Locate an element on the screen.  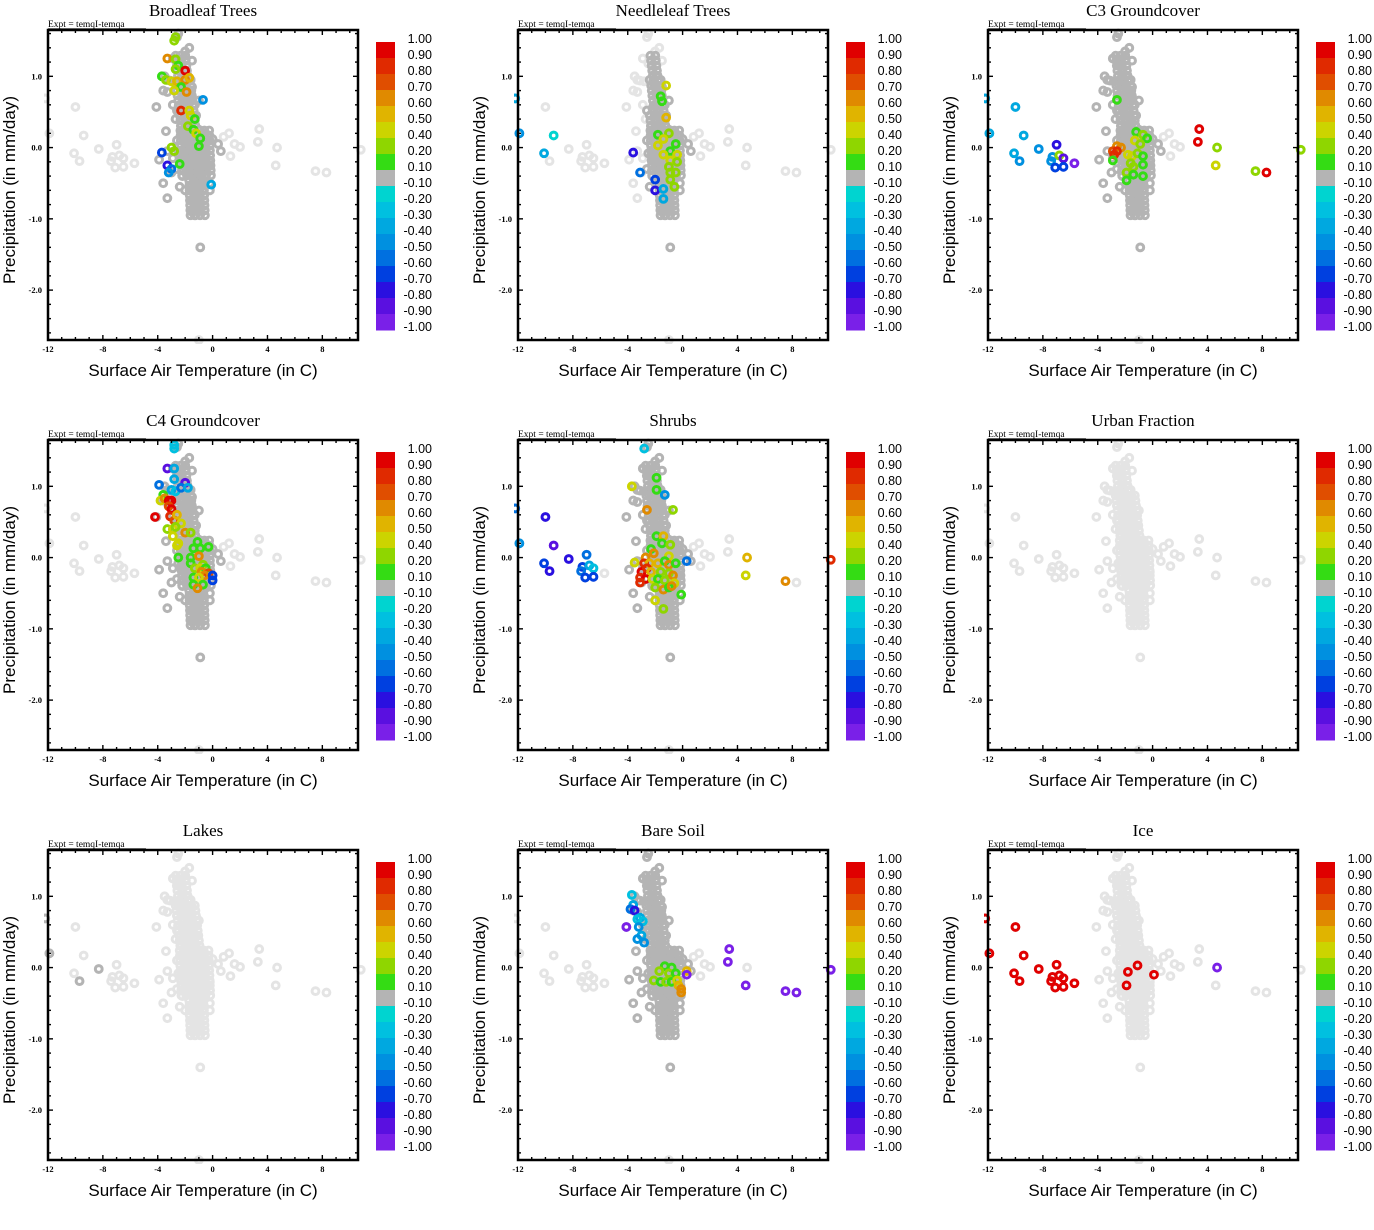
colorbar-label: 0.60 is located at coordinates (1360, 513).